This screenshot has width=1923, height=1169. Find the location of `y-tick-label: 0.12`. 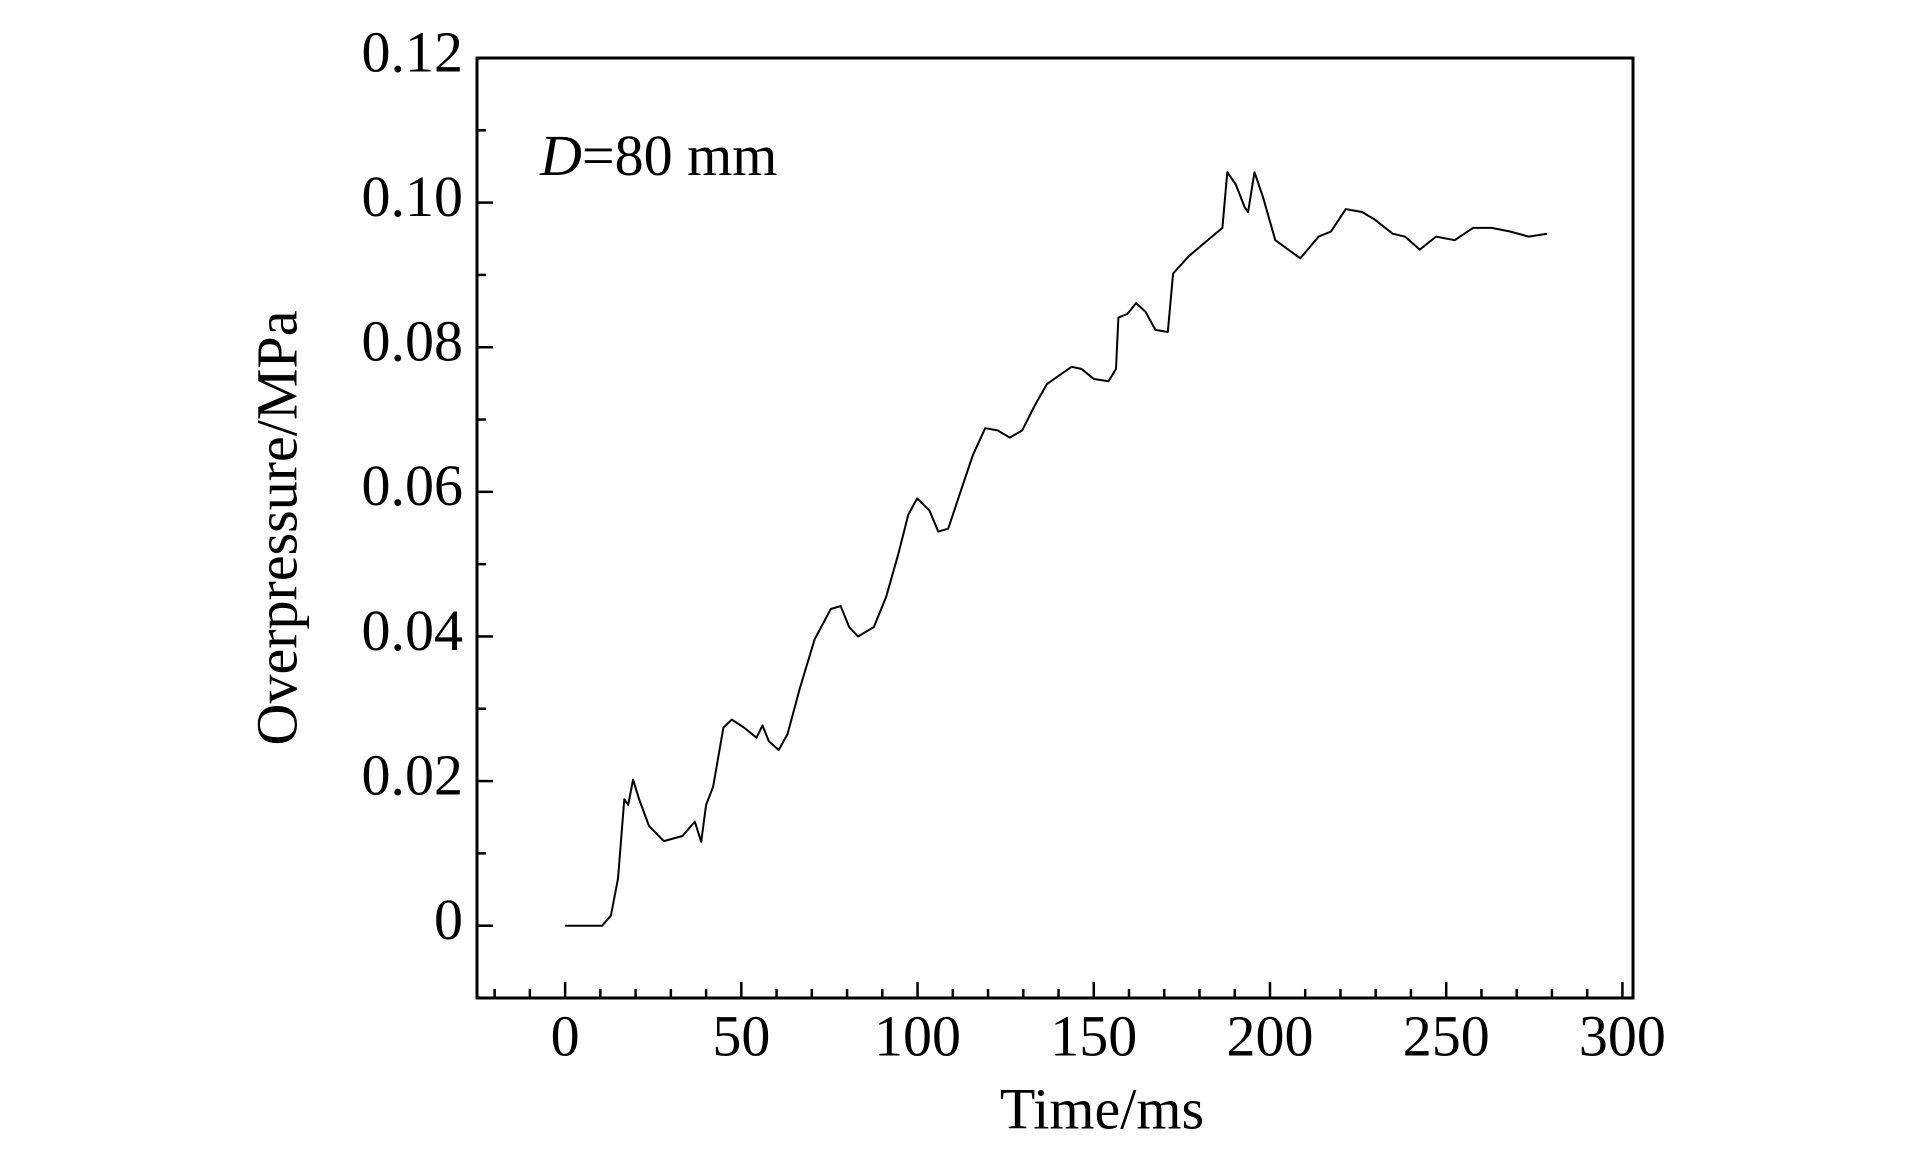

y-tick-label: 0.12 is located at coordinates (413, 51).